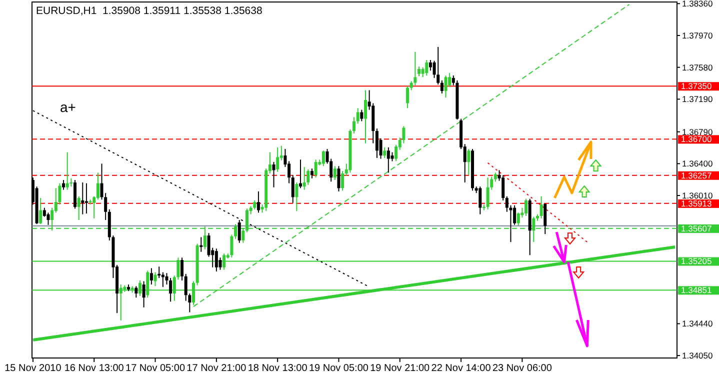 This screenshot has height=375, width=719. Describe the element at coordinates (697, 163) in the screenshot. I see `y-tick-label: 1.36400` at that location.